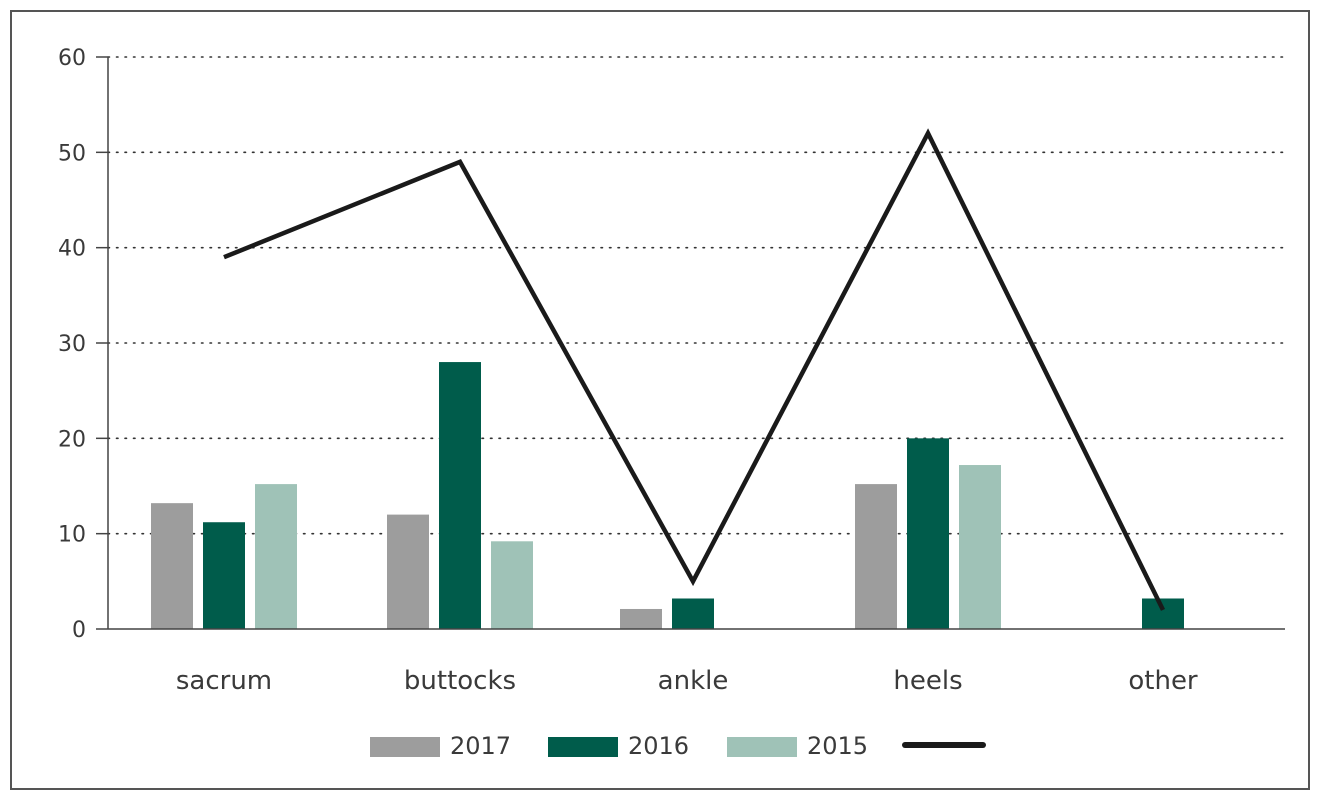 The height and width of the screenshot is (800, 1320). What do you see at coordinates (658, 746) in the screenshot?
I see `legend-label-2016: 2016` at bounding box center [658, 746].